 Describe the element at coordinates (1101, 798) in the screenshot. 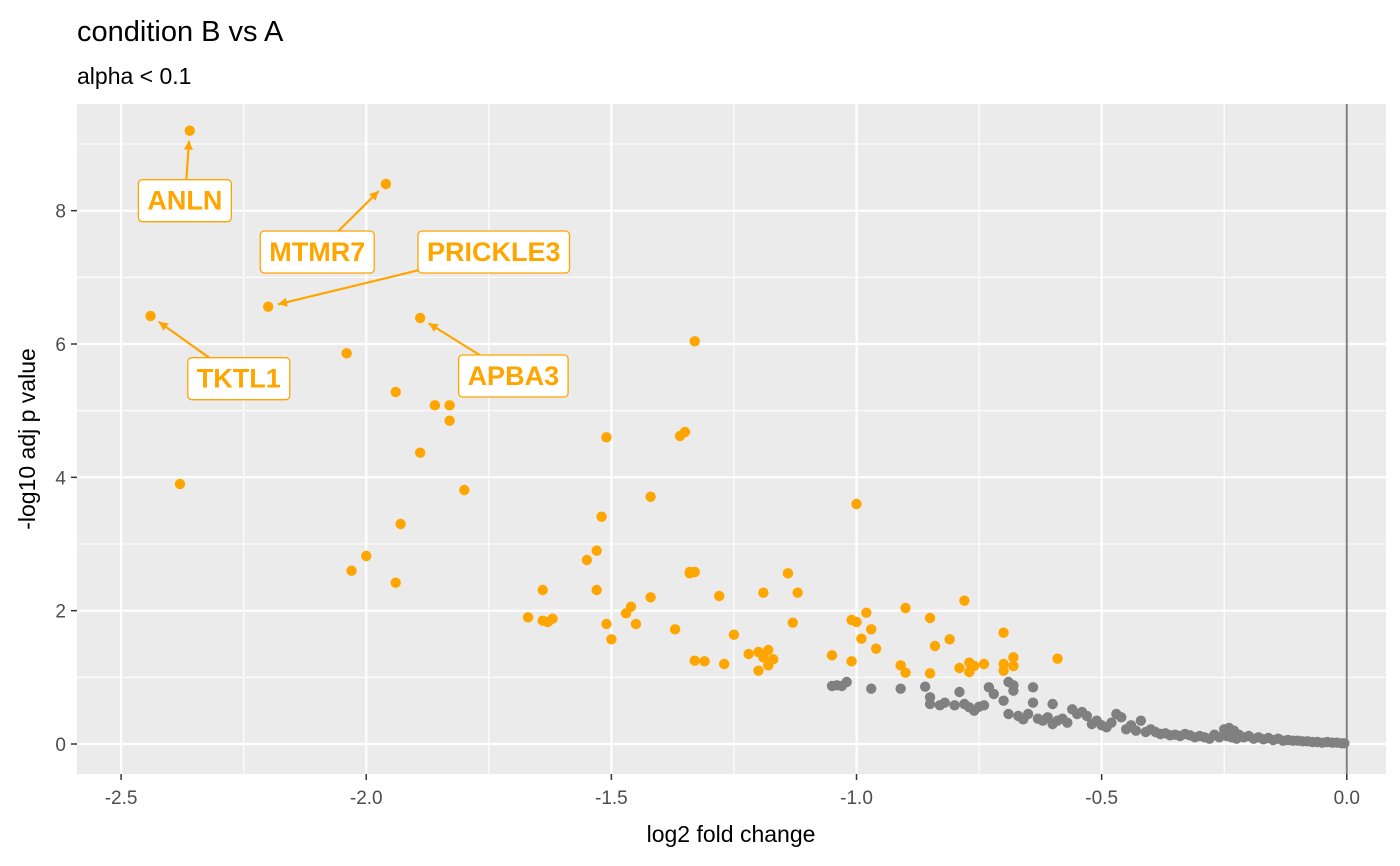

I see `x-tick-label: -0.5` at that location.